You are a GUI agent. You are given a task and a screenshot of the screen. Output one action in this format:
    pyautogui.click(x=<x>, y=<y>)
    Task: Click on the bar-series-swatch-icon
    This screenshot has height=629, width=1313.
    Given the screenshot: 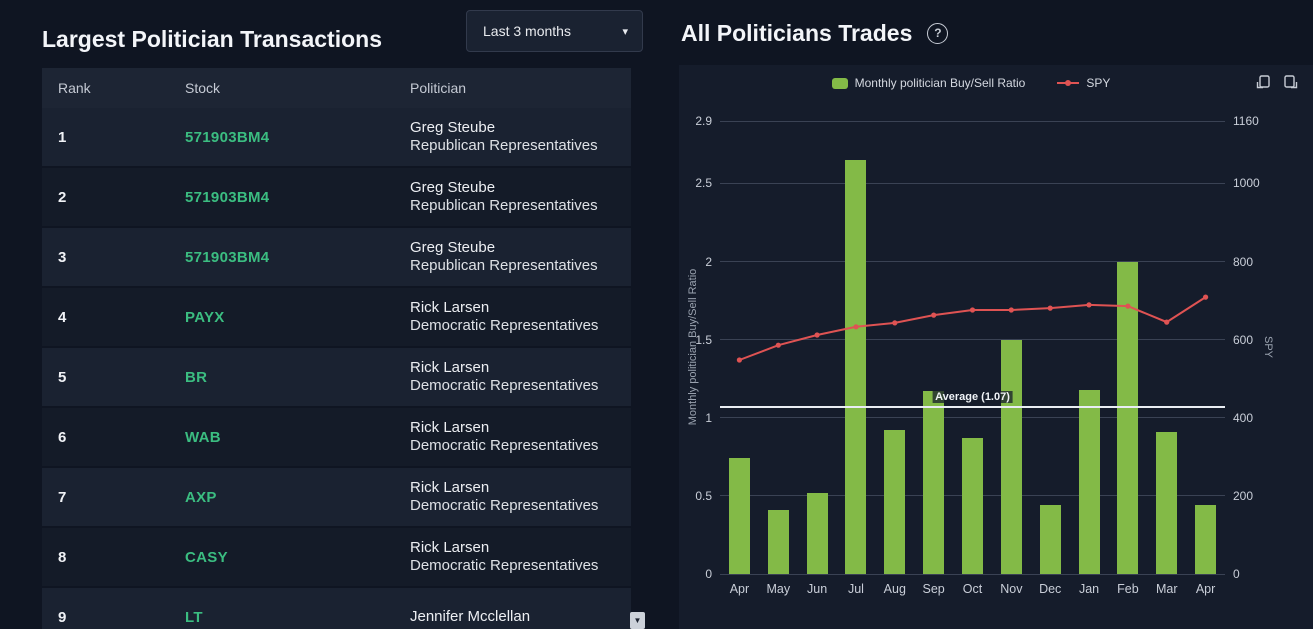 What is the action you would take?
    pyautogui.click(x=839, y=83)
    